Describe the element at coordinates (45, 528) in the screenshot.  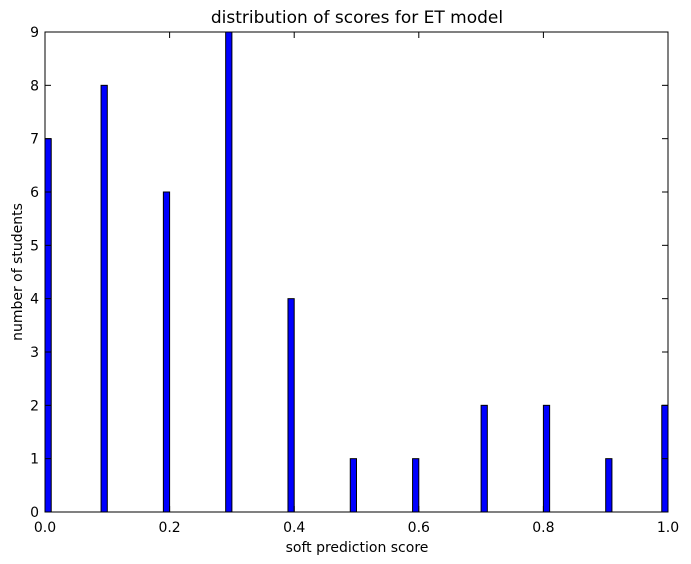
I see `x-tick-label: 0.0` at that location.